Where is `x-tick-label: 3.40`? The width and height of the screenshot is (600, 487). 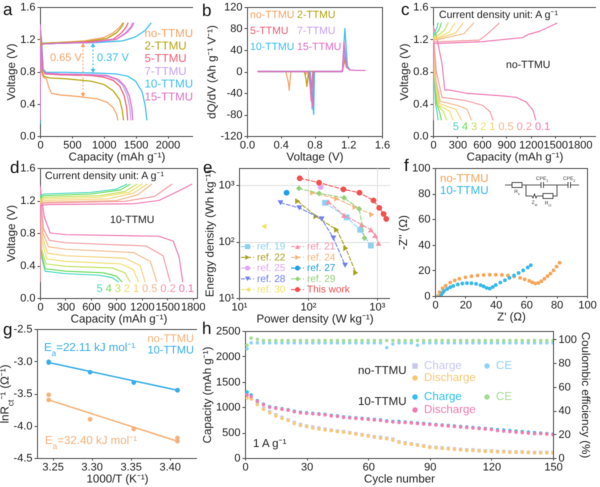
x-tick-label: 3.40 is located at coordinates (170, 468).